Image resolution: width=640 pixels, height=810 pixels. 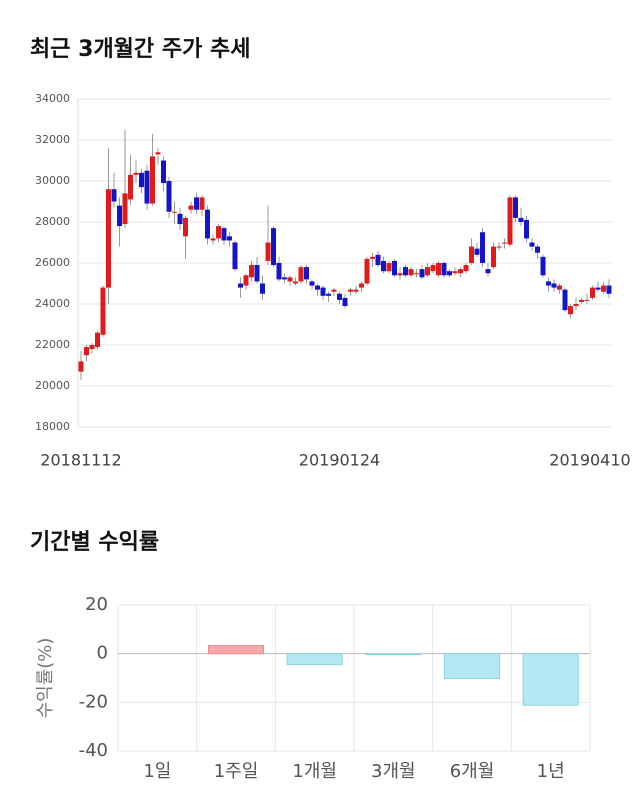 What do you see at coordinates (589, 460) in the screenshot?
I see `x-tick-label: 20190410` at bounding box center [589, 460].